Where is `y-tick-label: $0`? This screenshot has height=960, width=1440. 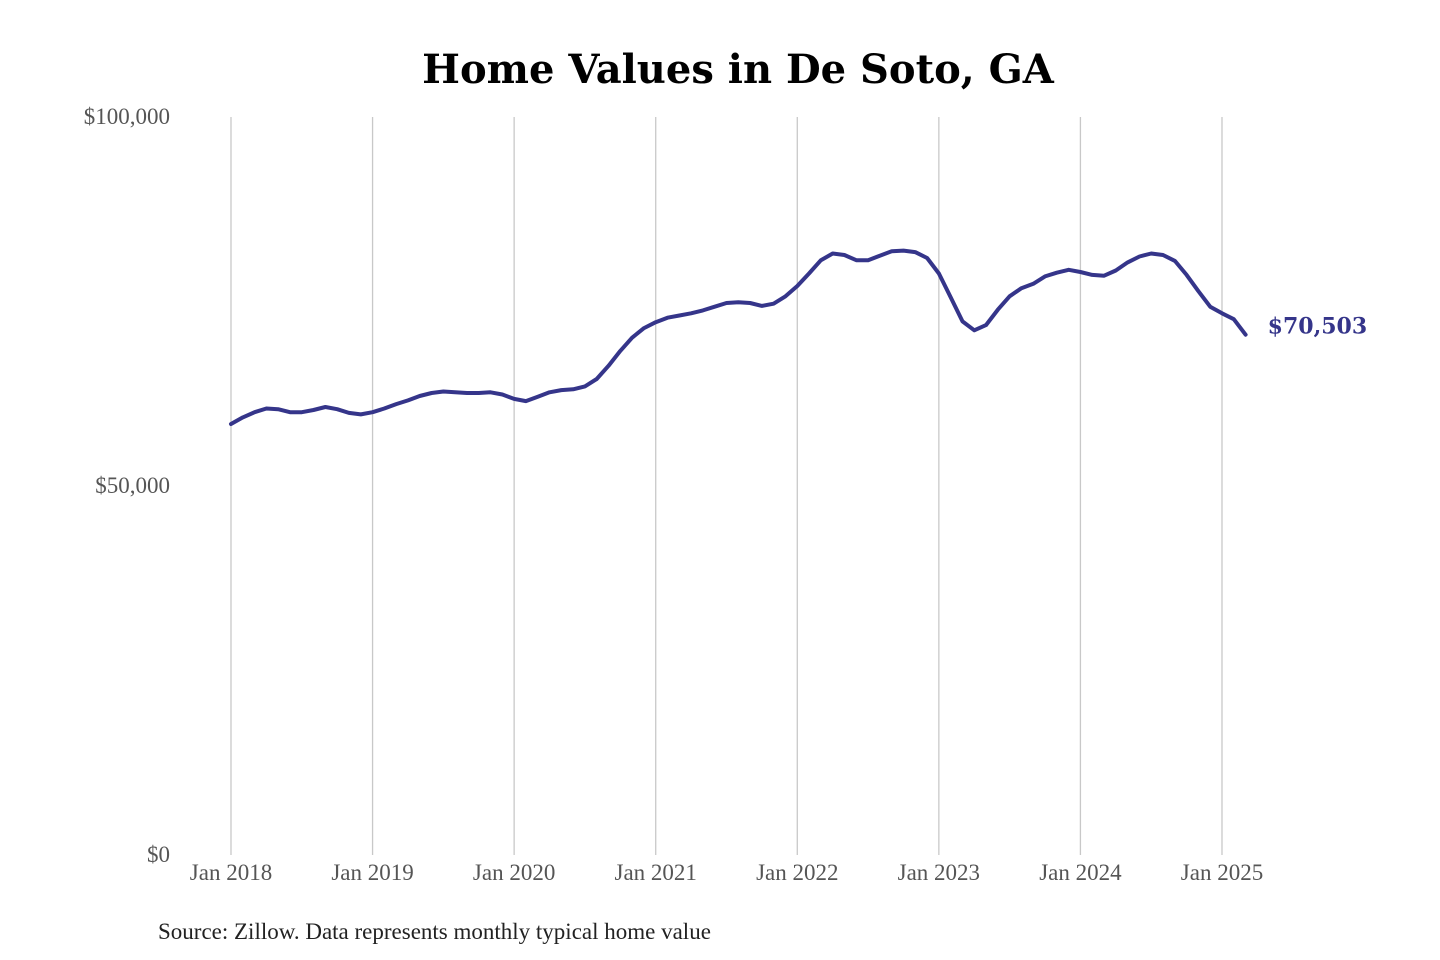 y-tick-label: $0 is located at coordinates (158, 854).